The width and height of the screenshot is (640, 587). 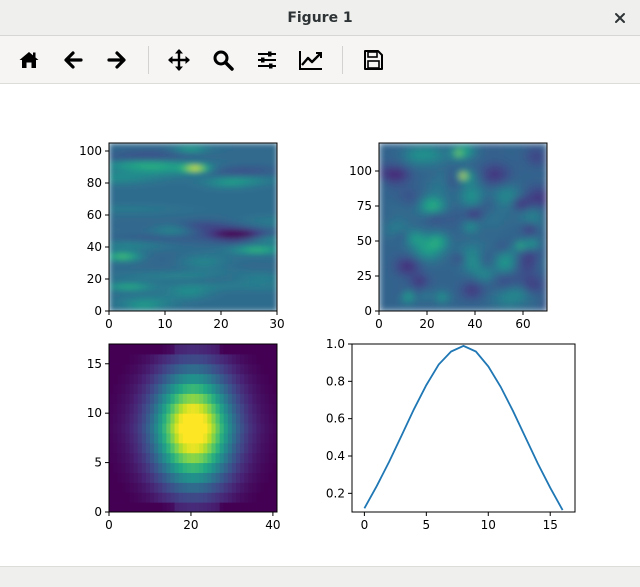 I want to click on close-button, so click(x=620, y=18).